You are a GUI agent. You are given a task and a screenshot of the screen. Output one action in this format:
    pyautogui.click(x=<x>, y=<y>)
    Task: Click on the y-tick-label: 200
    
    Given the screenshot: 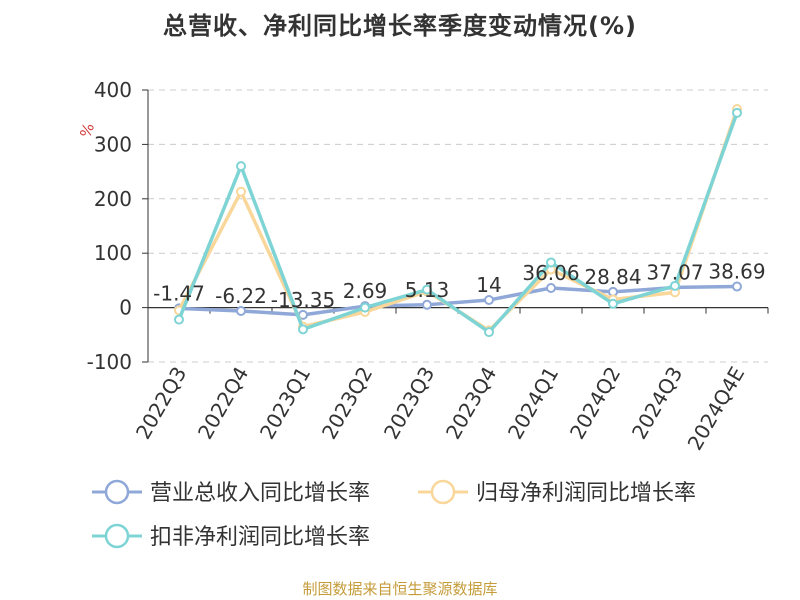 What is the action you would take?
    pyautogui.click(x=113, y=199)
    